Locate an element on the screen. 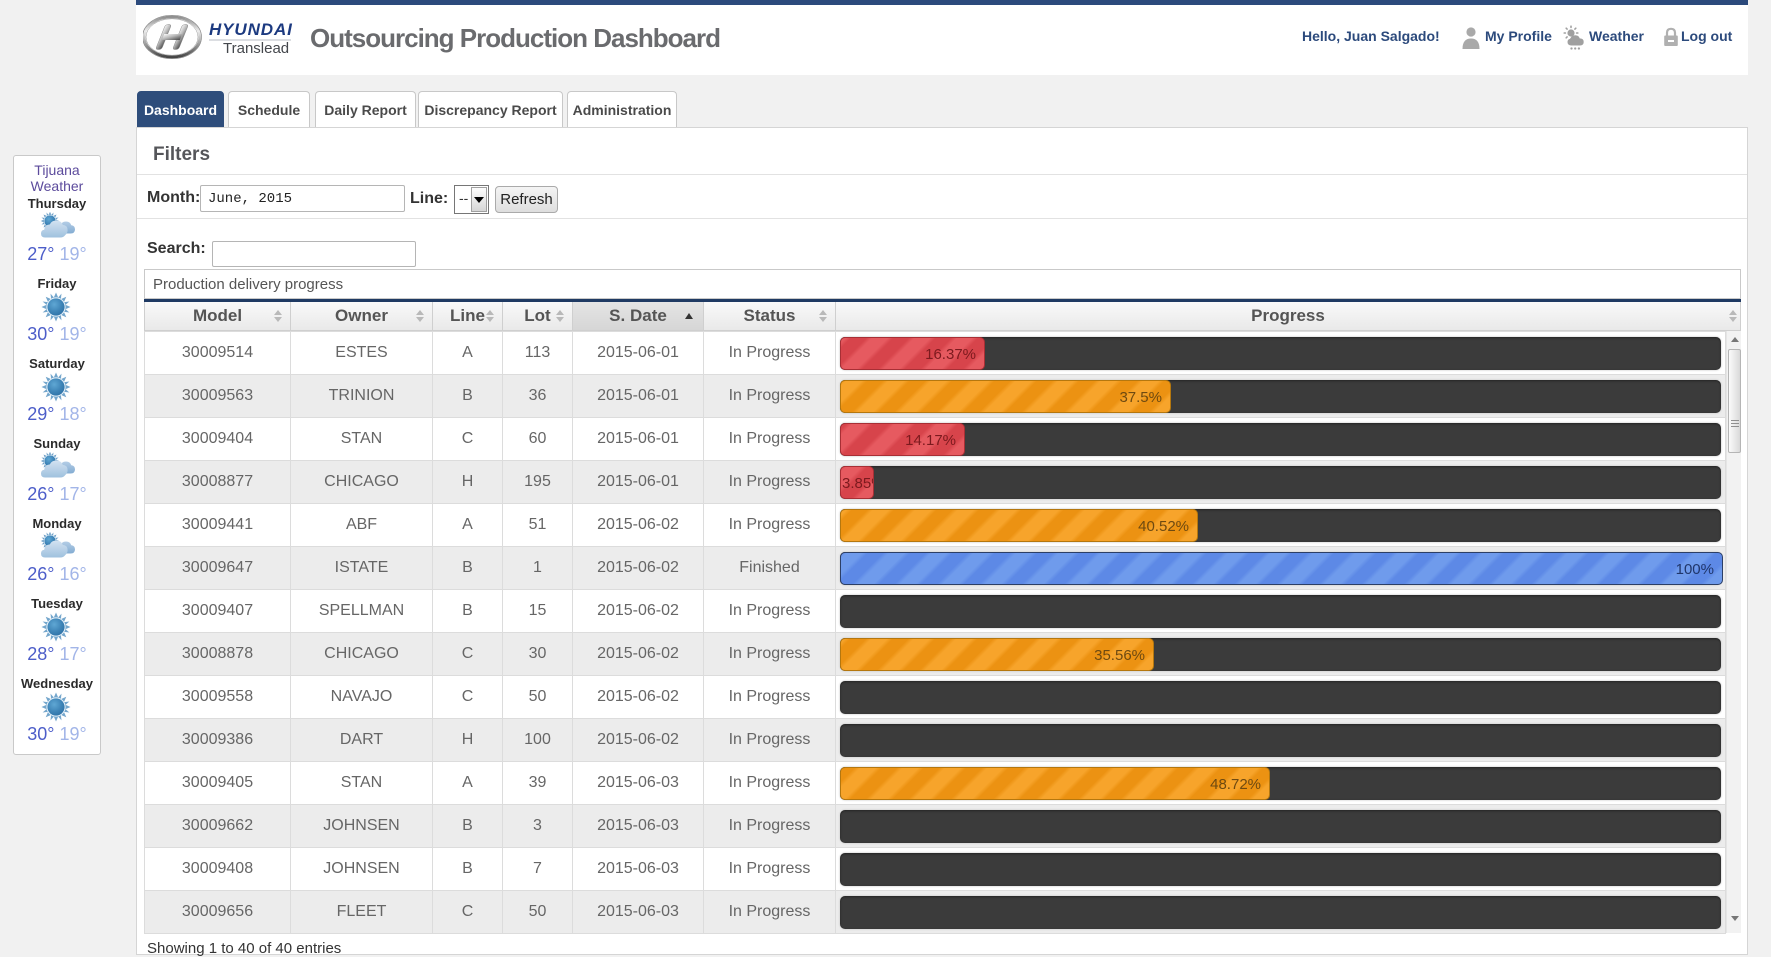 Image resolution: width=1771 pixels, height=957 pixels. svg-text: HYUNDAI is located at coordinates (251, 29).